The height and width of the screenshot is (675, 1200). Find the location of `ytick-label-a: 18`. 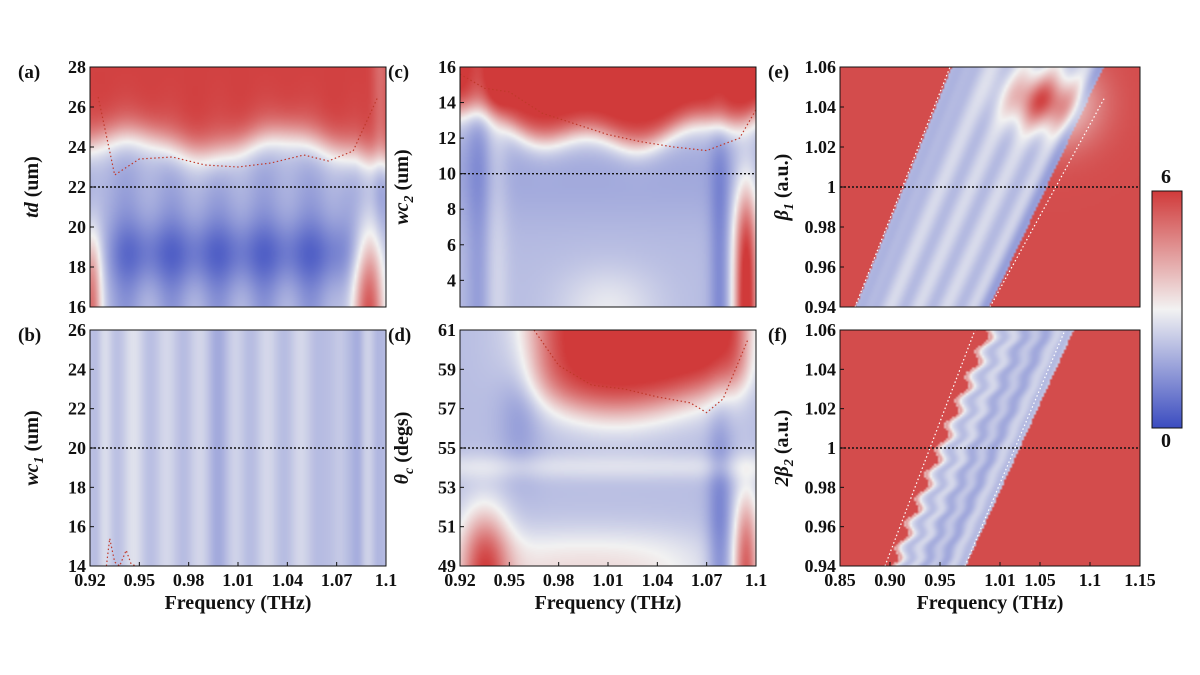

ytick-label-a: 18 is located at coordinates (77, 267).